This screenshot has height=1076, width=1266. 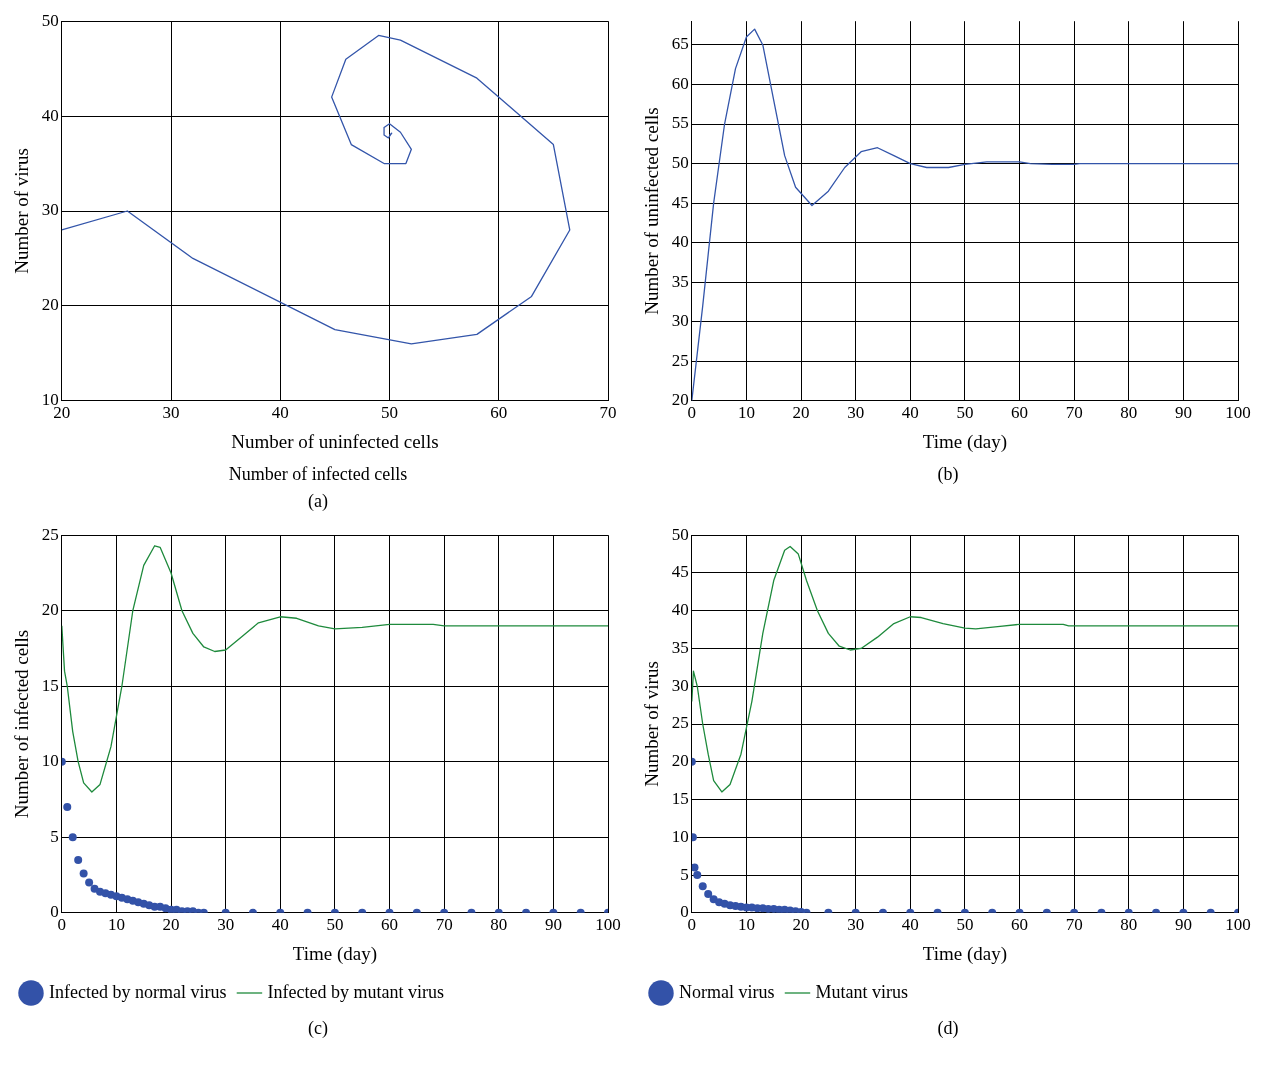 What do you see at coordinates (727, 991) in the screenshot?
I see `legend-label: Normal virus` at bounding box center [727, 991].